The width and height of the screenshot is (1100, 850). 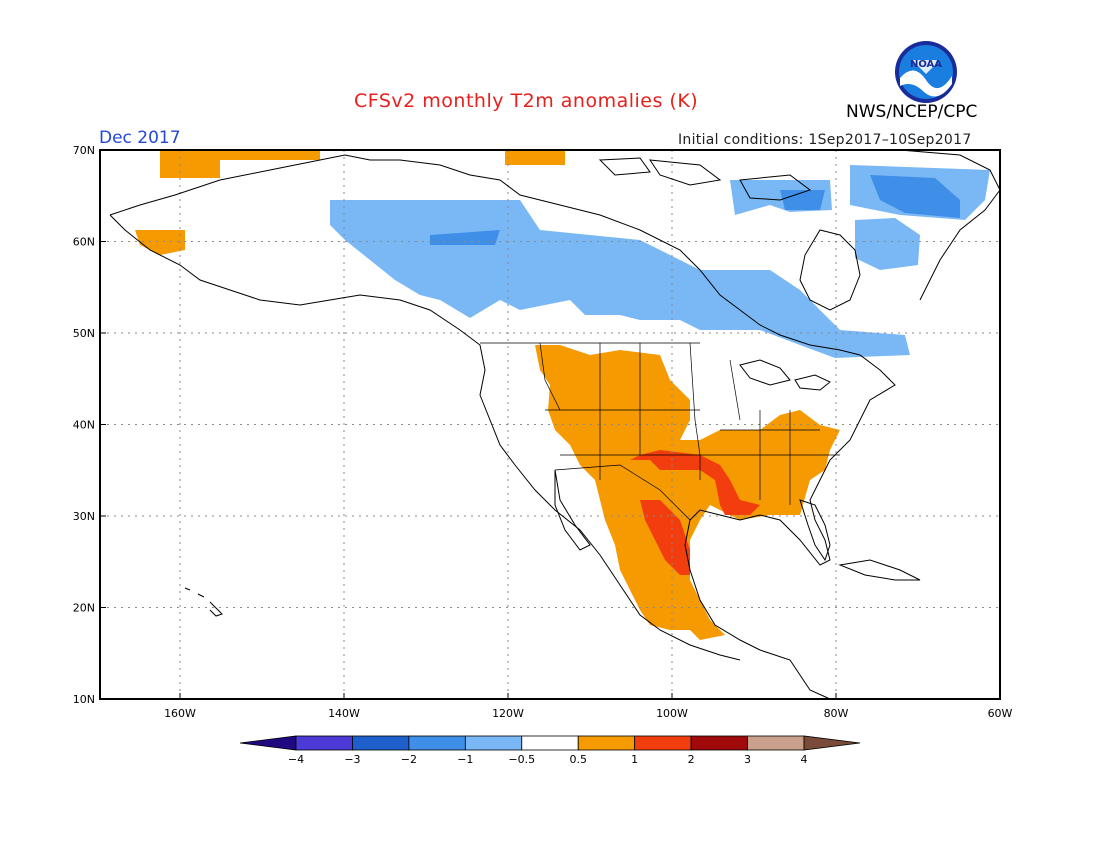 What do you see at coordinates (203, 602) in the screenshot?
I see `hawaii` at bounding box center [203, 602].